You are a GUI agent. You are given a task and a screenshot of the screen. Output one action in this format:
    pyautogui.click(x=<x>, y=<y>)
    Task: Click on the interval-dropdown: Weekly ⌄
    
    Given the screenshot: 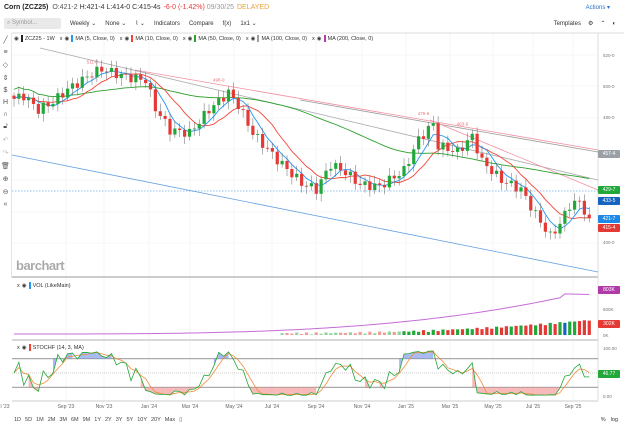 What is the action you would take?
    pyautogui.click(x=83, y=24)
    